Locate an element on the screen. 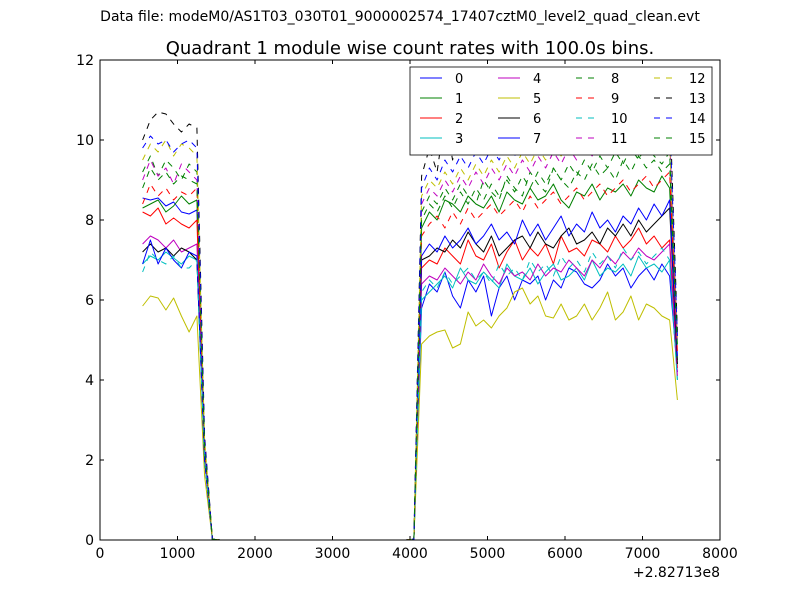 The image size is (800, 600). x-tick-label: 6000 is located at coordinates (565, 554).